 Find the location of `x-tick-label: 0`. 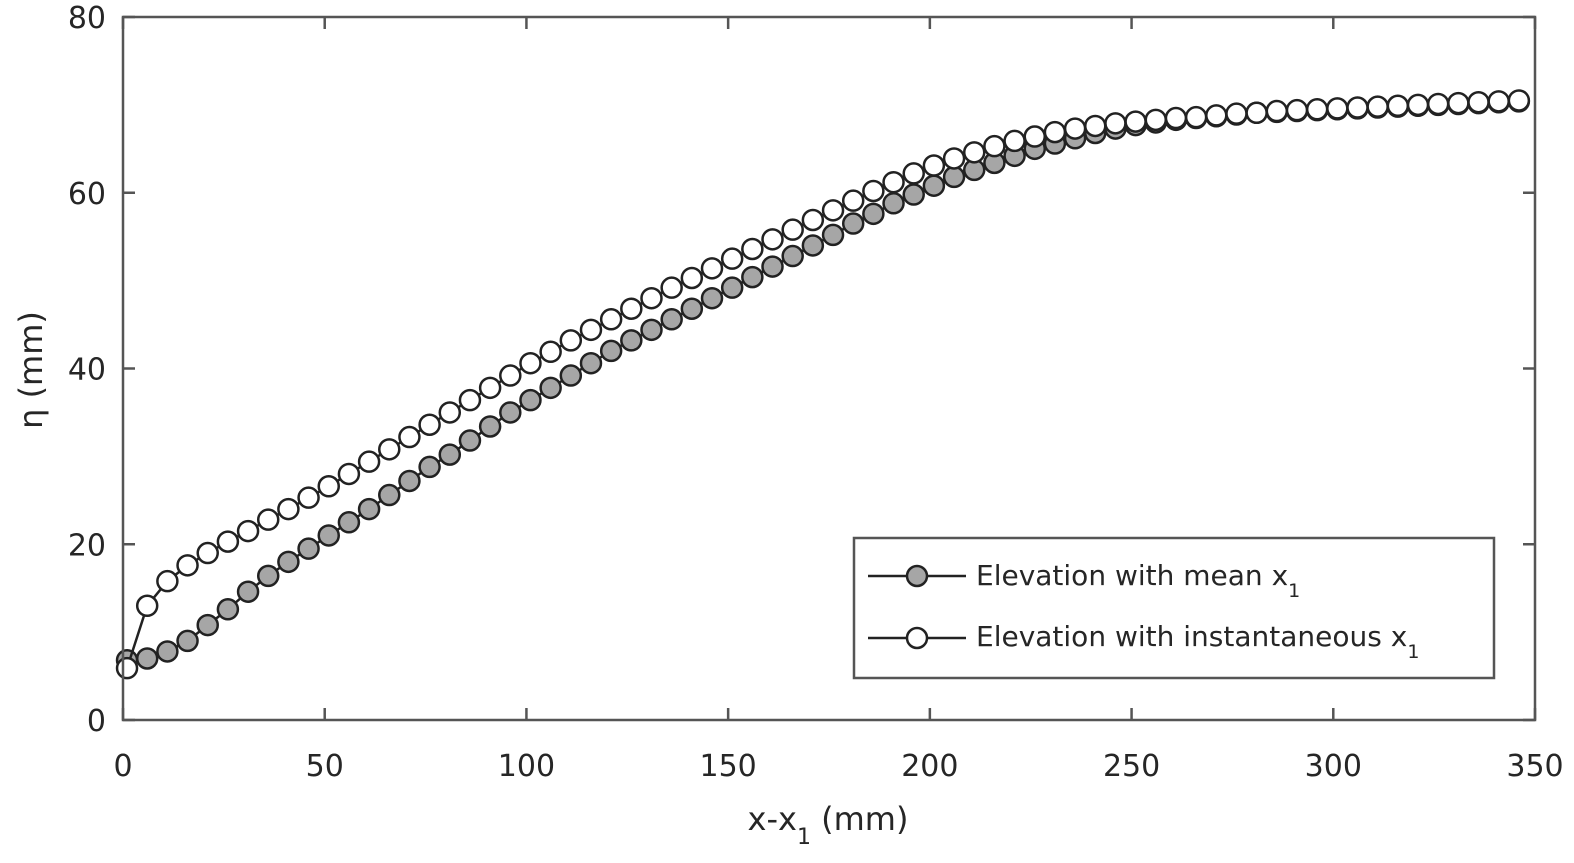

x-tick-label: 0 is located at coordinates (122, 766).